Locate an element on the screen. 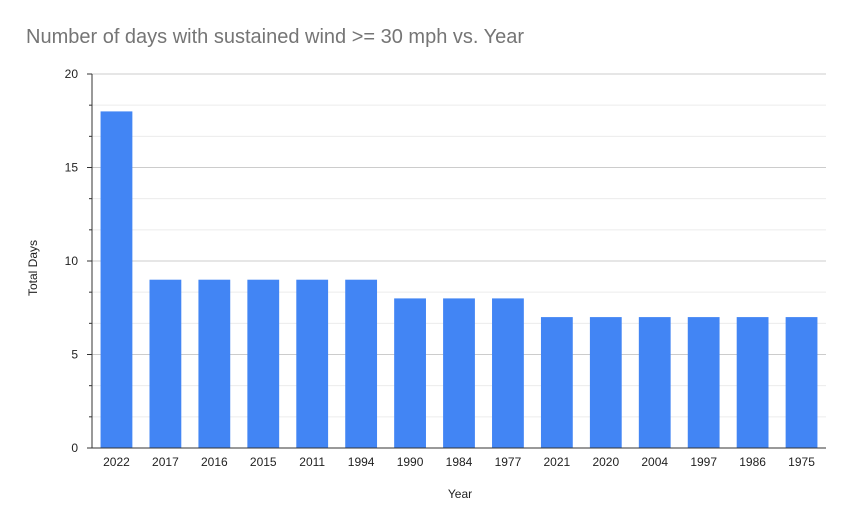  x-tick-label: 2017 is located at coordinates (165, 462).